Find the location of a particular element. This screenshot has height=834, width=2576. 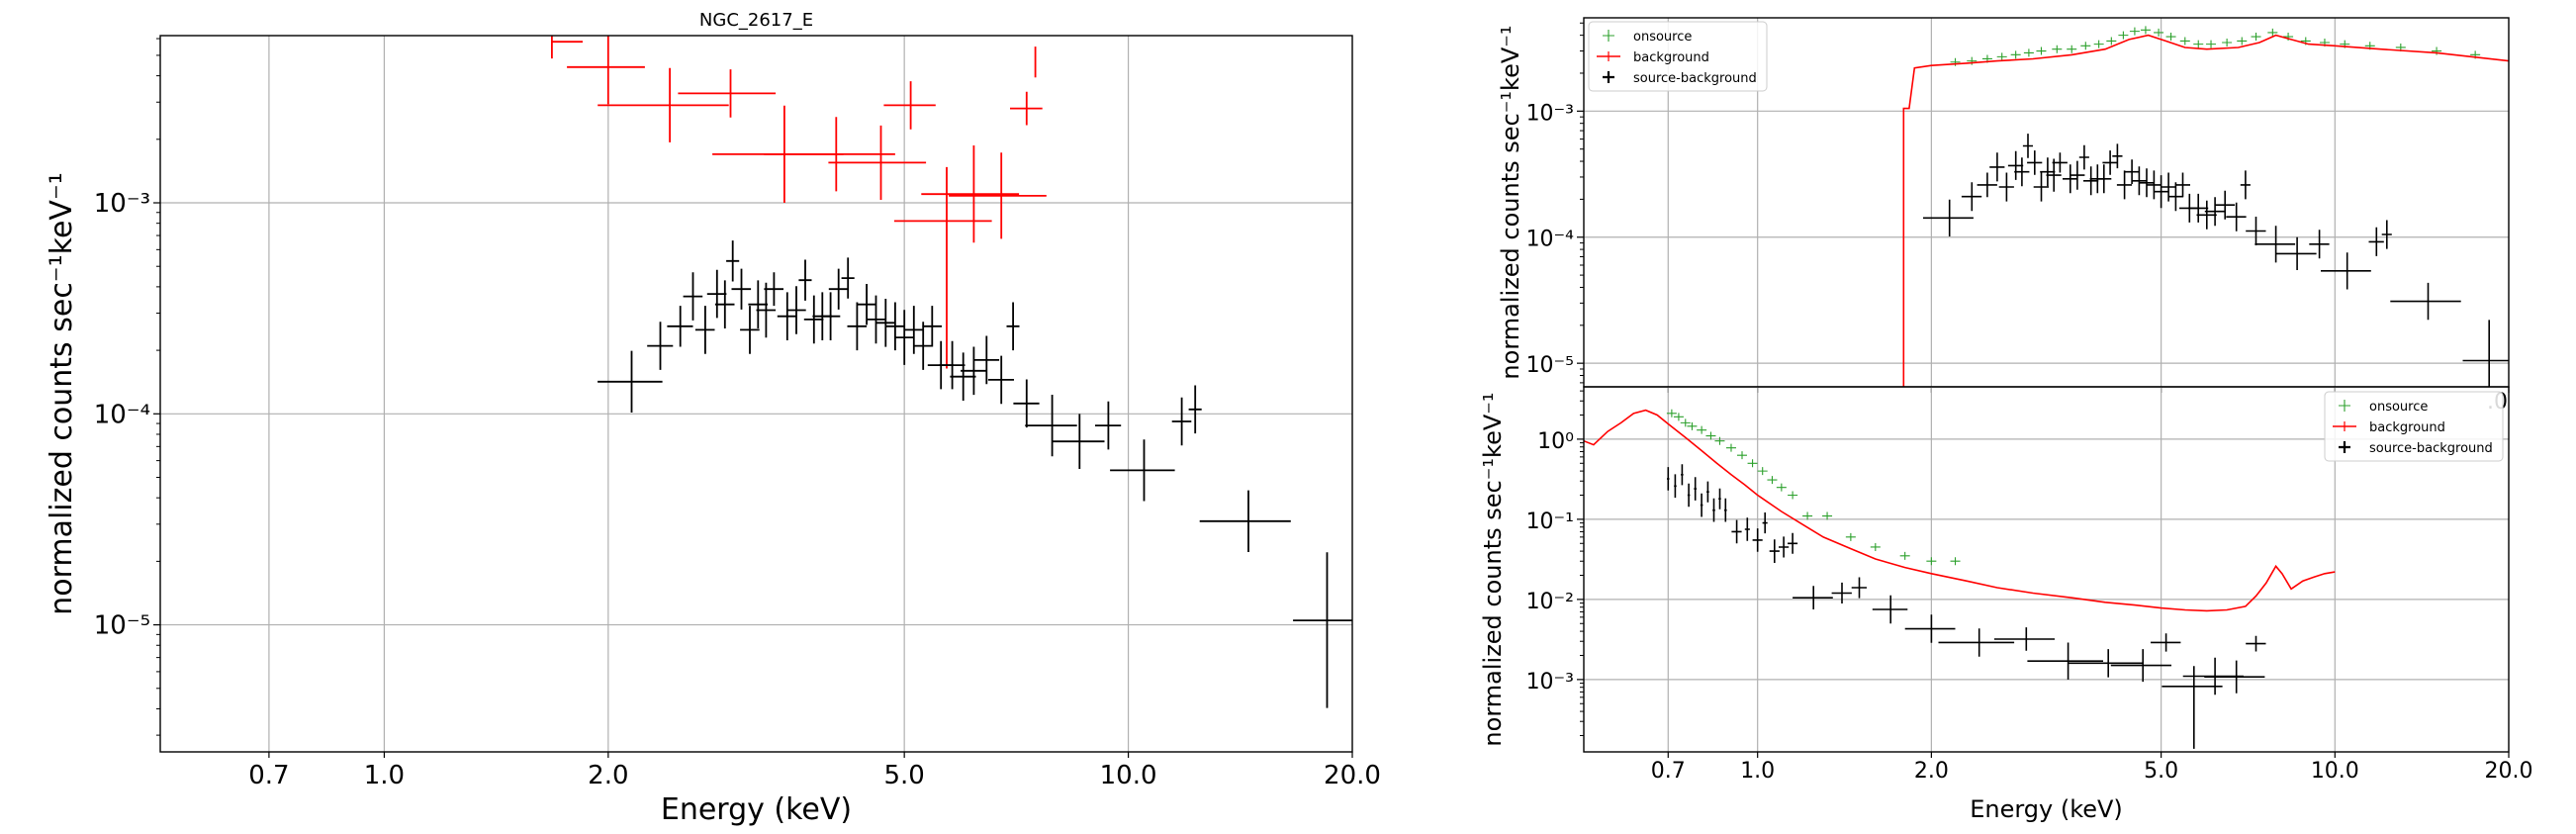

series-line-background is located at coordinates (2205, 210).